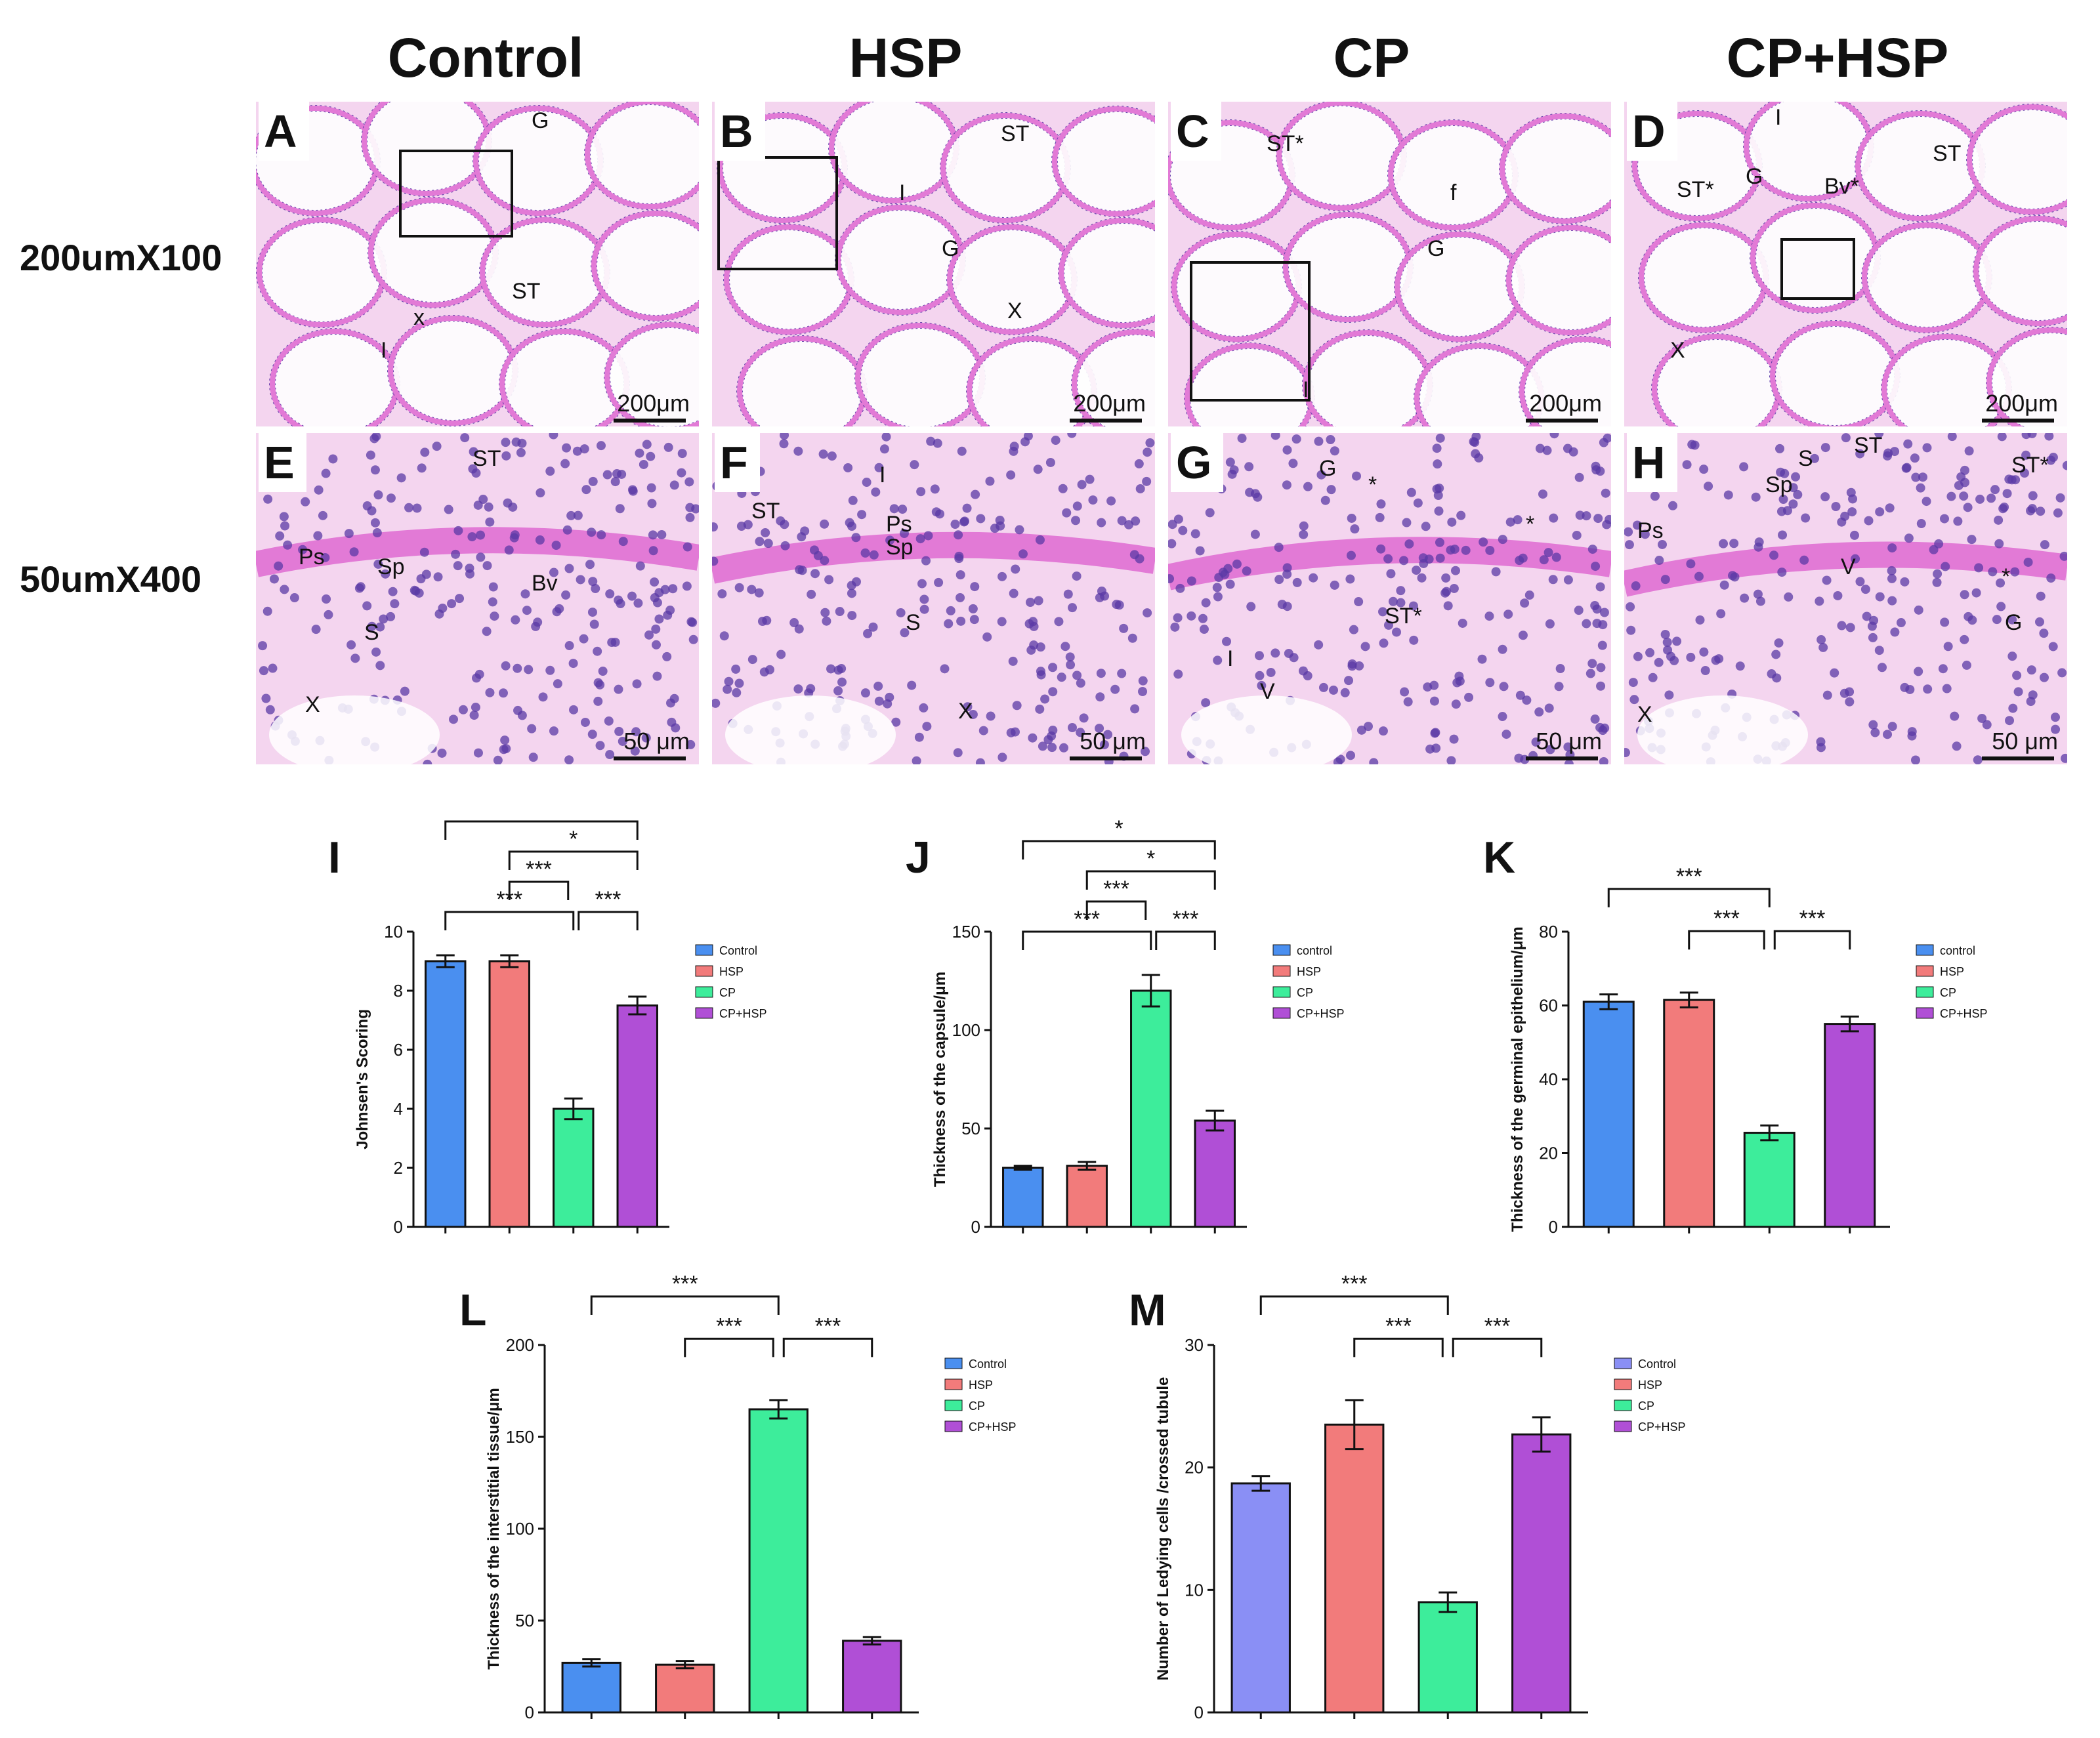 This screenshot has height=1738, width=2100. Describe the element at coordinates (485, 58) in the screenshot. I see `column-header-control: Control` at that location.